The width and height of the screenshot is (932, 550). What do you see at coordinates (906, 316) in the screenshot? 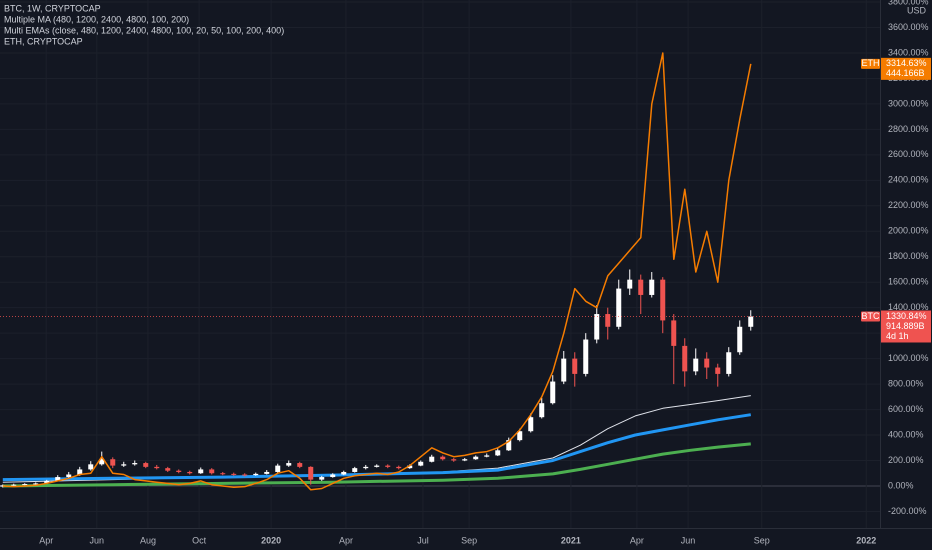
I see `price-tag-line: 1330.84%` at bounding box center [906, 316].